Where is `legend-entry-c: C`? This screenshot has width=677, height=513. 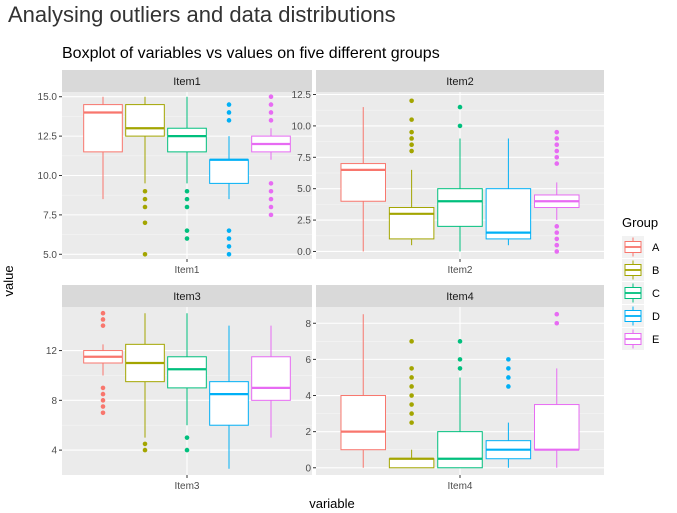 legend-entry-c: C is located at coordinates (641, 293).